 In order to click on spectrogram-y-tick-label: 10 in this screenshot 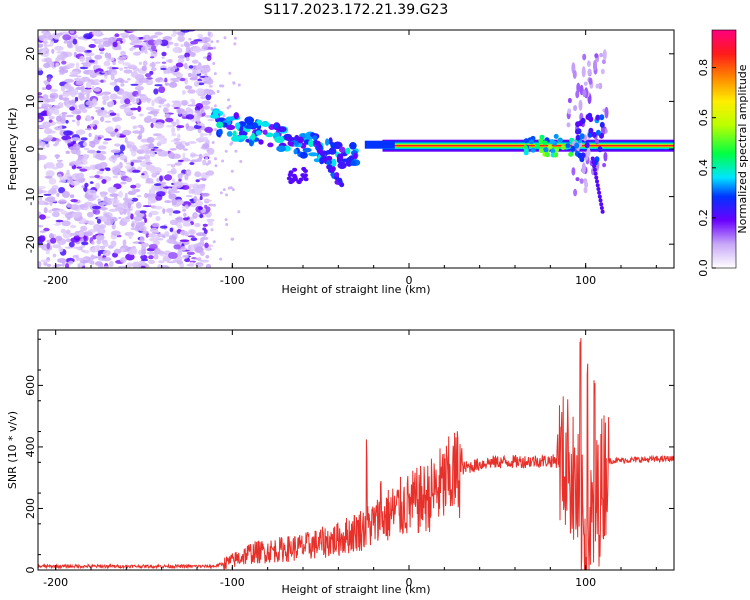, I will do `click(30, 101)`.